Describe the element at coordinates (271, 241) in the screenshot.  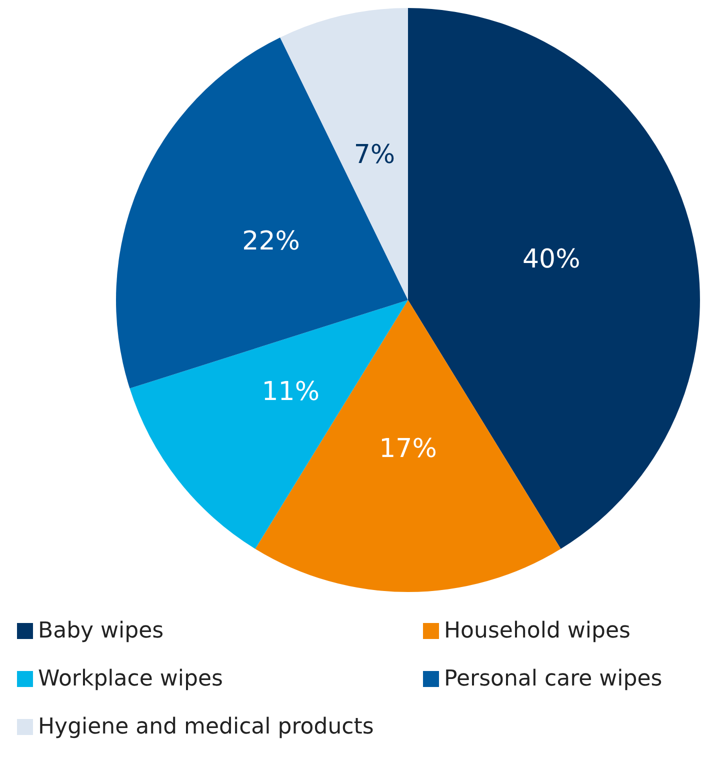
I see `data-label: 22%` at that location.